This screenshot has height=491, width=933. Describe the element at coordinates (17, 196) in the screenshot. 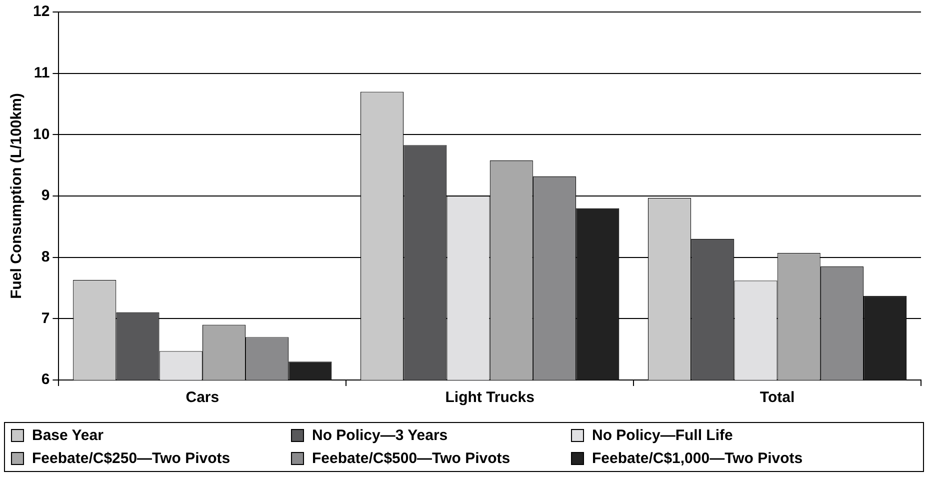

I see `y-axis-title: Fuel Consumption (L/100km)` at that location.